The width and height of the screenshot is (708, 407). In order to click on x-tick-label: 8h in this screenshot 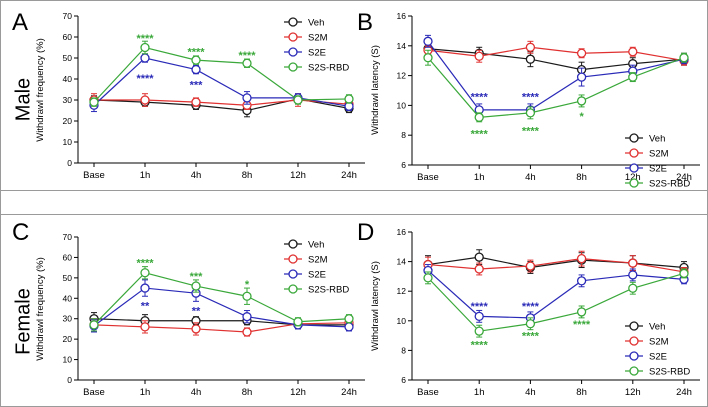, I will do `click(581, 392)`.